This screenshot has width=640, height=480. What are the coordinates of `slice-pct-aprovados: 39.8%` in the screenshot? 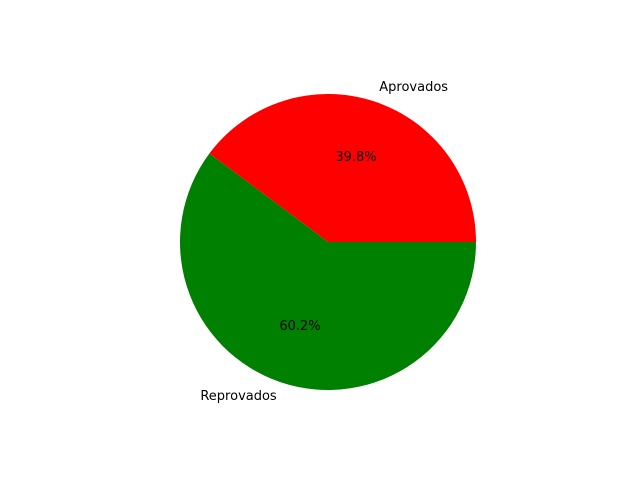 It's located at (355, 157).